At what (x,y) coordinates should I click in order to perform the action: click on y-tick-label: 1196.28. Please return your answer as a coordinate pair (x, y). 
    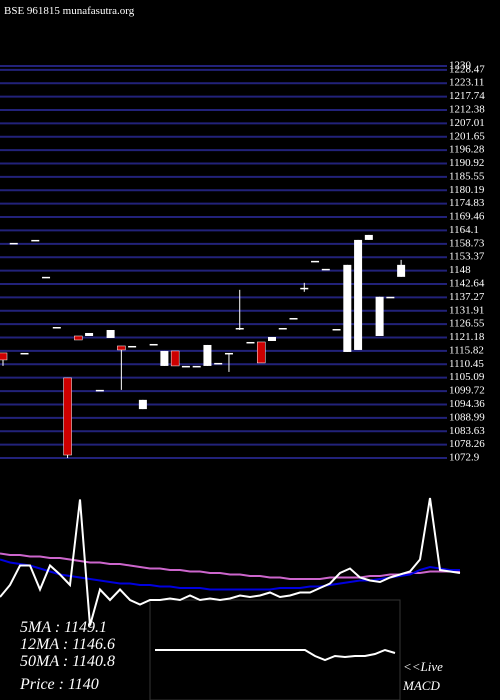
    Looking at the image, I should click on (467, 150).